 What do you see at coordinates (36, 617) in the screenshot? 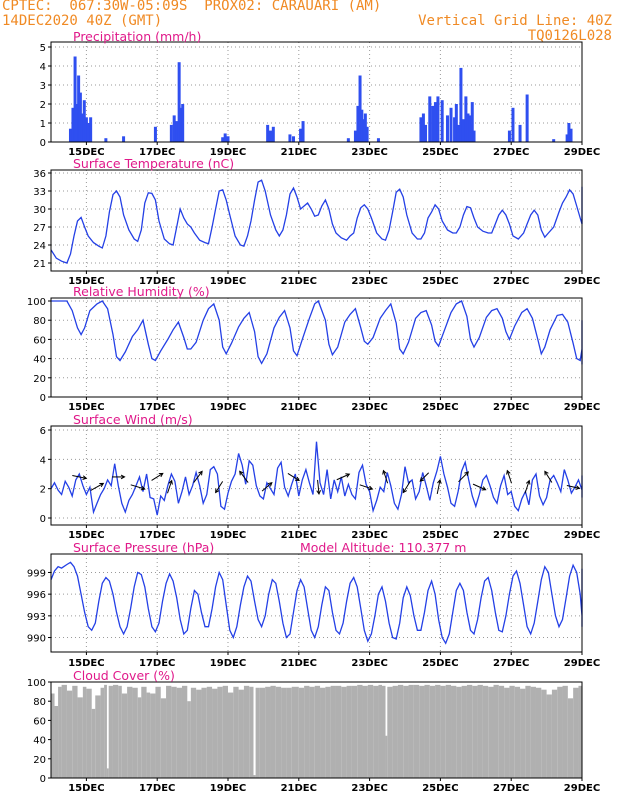
I see `y-tick-label: 993` at bounding box center [36, 617].